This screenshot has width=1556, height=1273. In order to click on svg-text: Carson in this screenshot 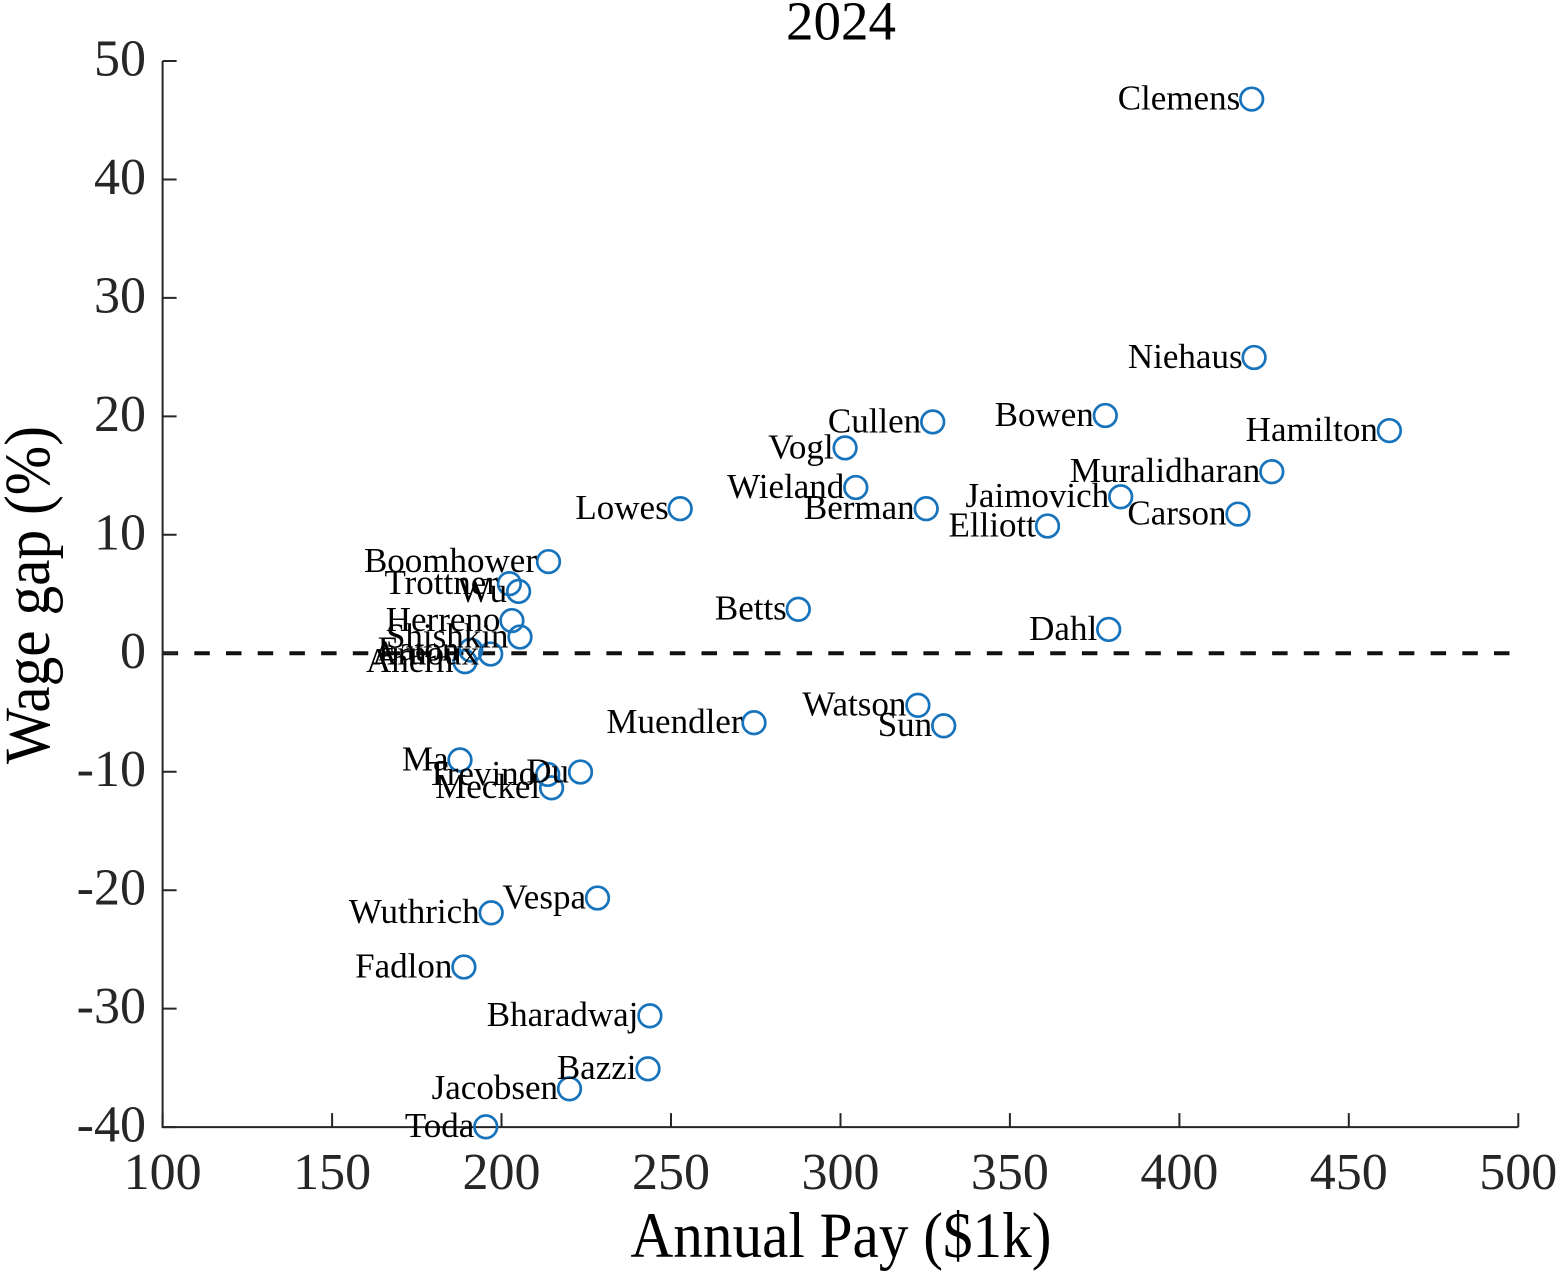, I will do `click(1176, 513)`.